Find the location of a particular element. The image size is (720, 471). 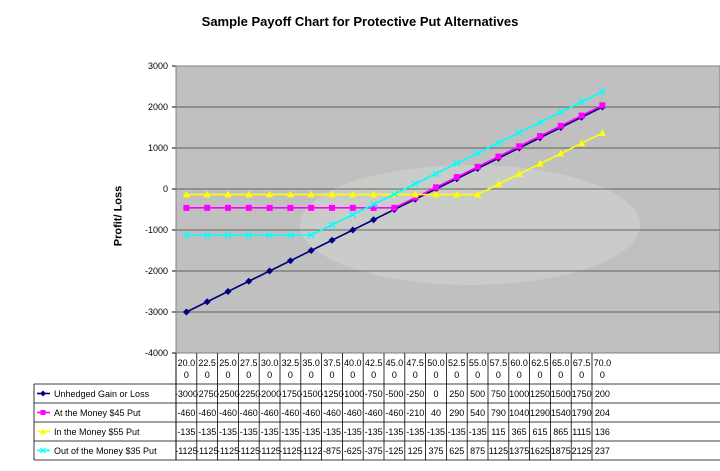

table-cell: 2125 is located at coordinates (582, 451).